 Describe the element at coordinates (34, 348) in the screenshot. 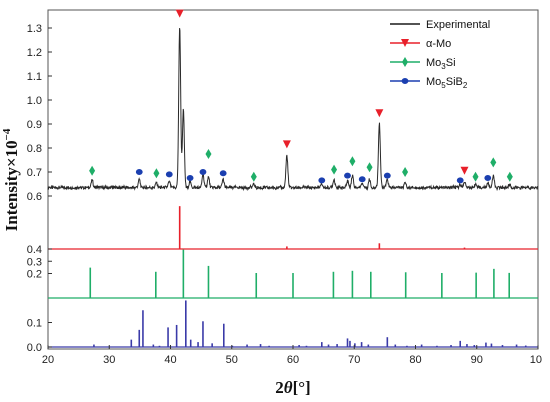

I see `y-tick-label: 0.0` at that location.